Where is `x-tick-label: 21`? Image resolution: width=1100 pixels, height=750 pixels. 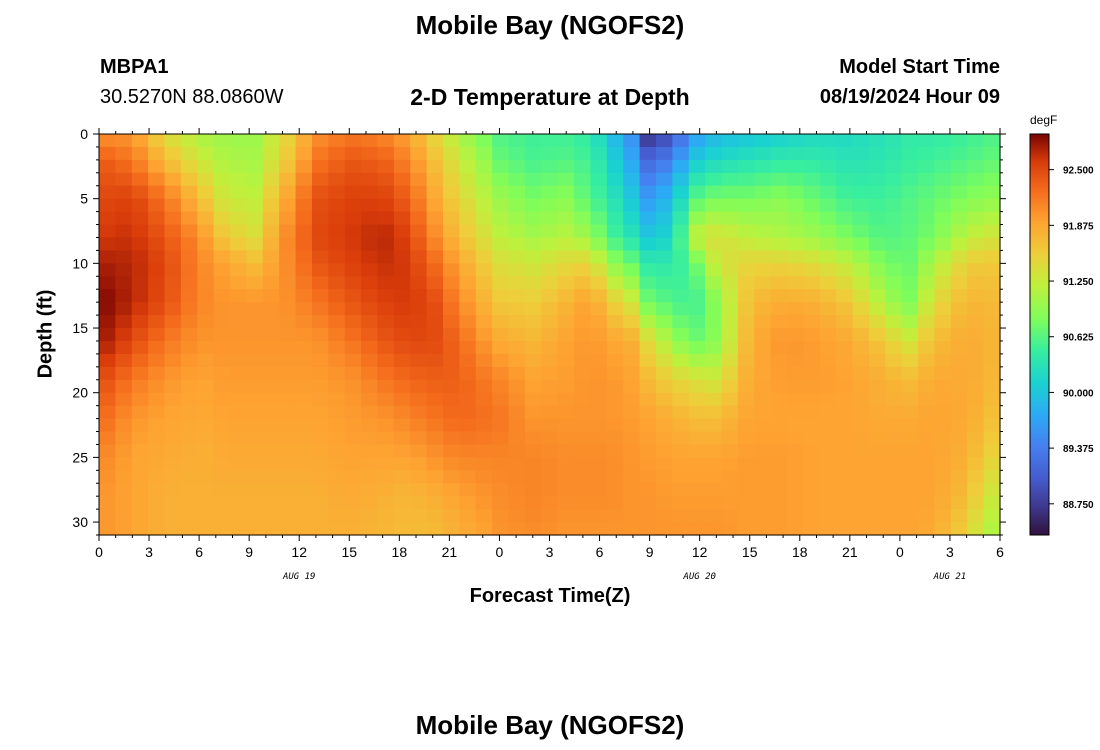
x-tick-label: 21 is located at coordinates (450, 552).